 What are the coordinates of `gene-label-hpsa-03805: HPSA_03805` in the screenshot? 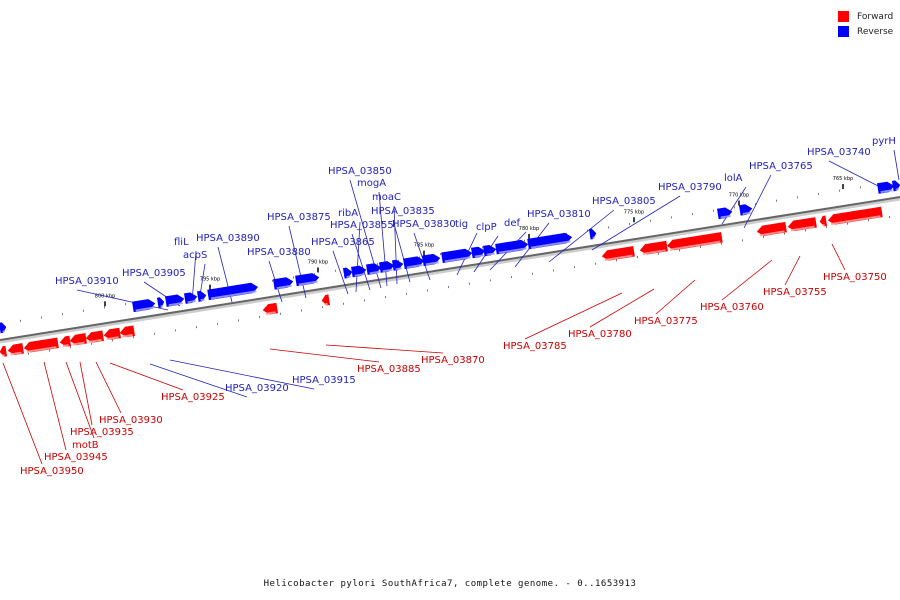 It's located at (624, 201).